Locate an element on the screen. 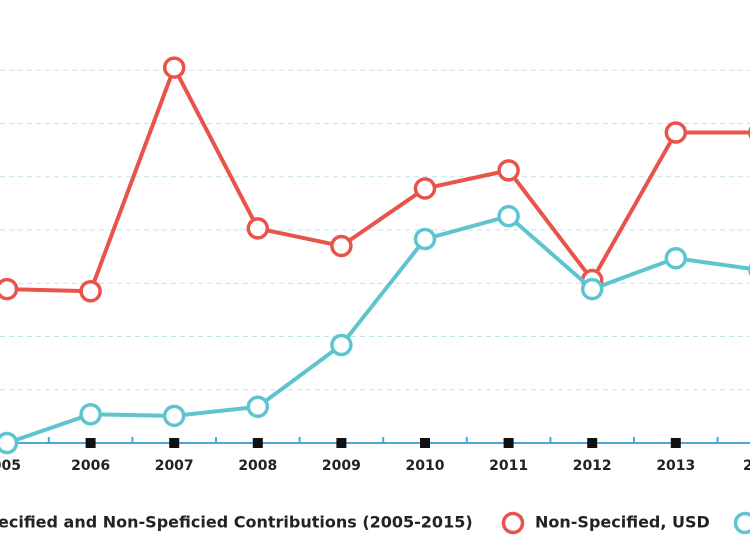 The height and width of the screenshot is (553, 750). x-tick-label: 2 is located at coordinates (746, 466).